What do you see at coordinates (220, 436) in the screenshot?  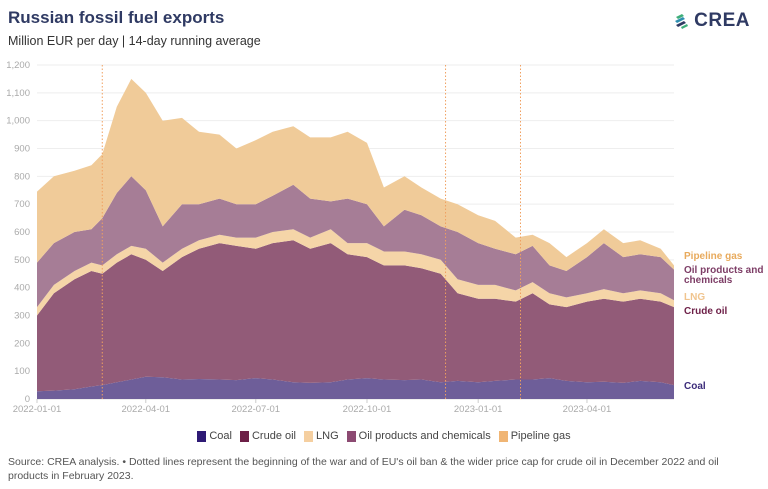 I see `legend-label: Coal` at bounding box center [220, 436].